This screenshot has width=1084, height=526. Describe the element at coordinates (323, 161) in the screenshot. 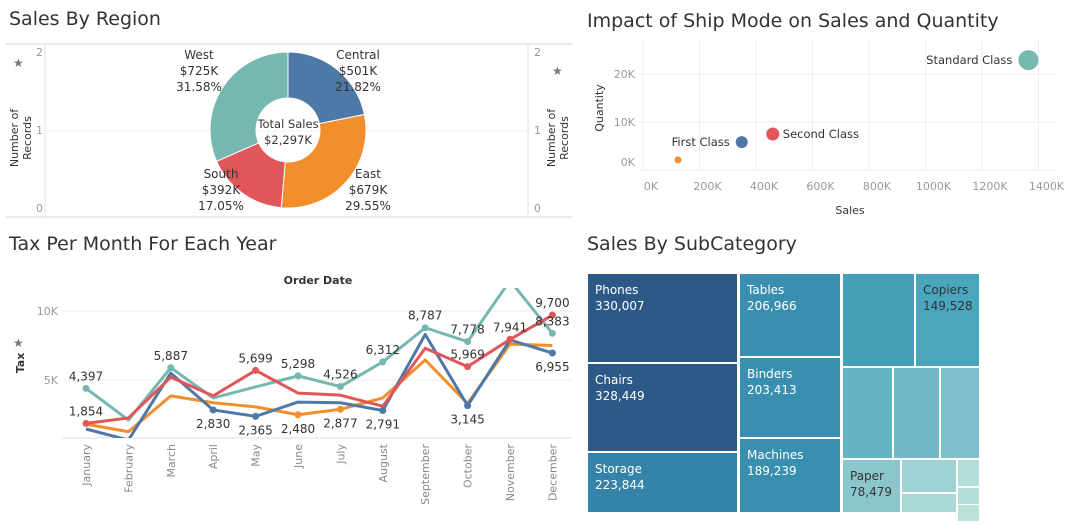

I see `donut-slice-east` at that location.